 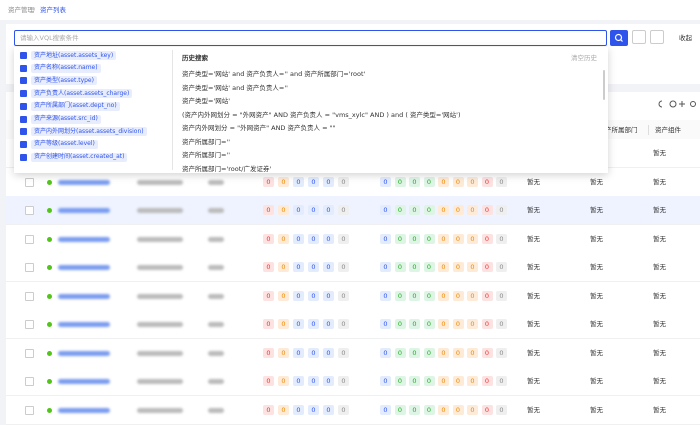 I want to click on field-option: 资产负责人(asset.assets_charge), so click(x=82, y=94).